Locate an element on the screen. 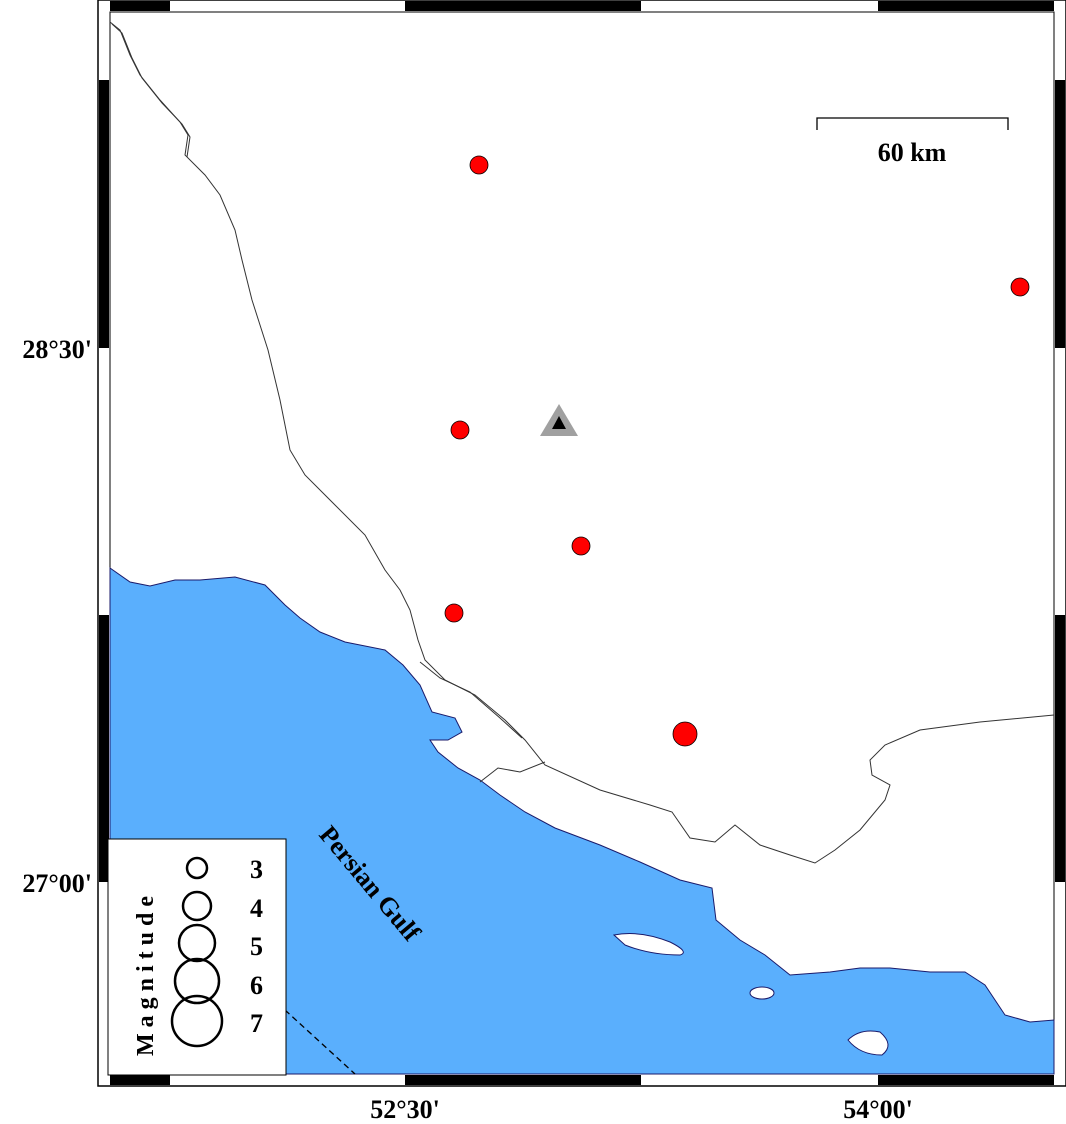  legend-item: 3 is located at coordinates (256, 869).